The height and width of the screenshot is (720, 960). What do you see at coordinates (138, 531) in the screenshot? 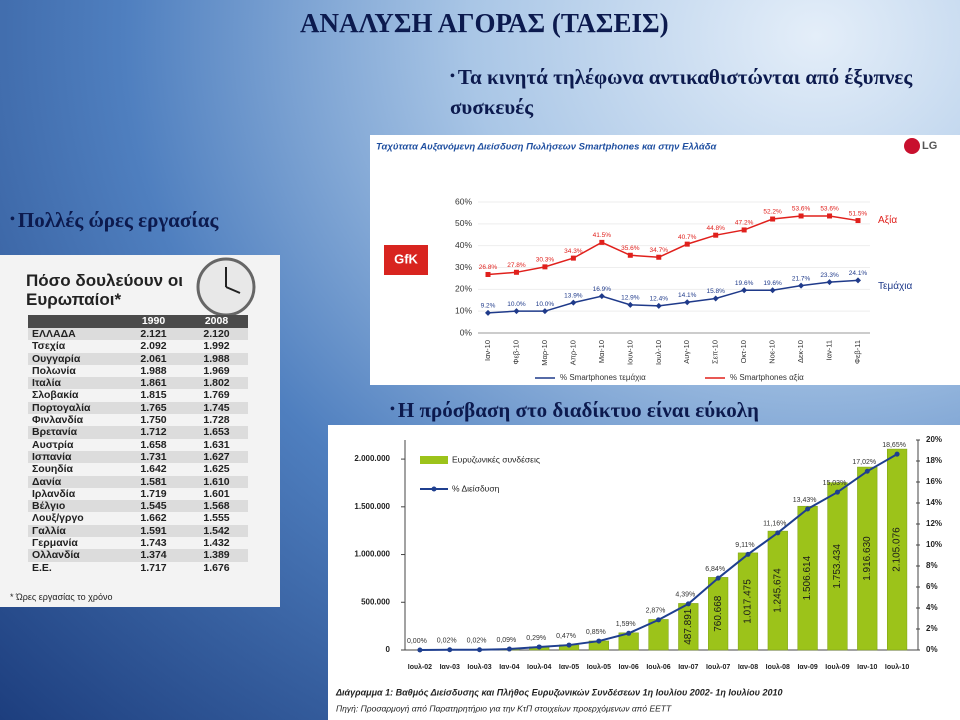
I see `row: Γαλλία 1.591 1.542` at bounding box center [138, 531].